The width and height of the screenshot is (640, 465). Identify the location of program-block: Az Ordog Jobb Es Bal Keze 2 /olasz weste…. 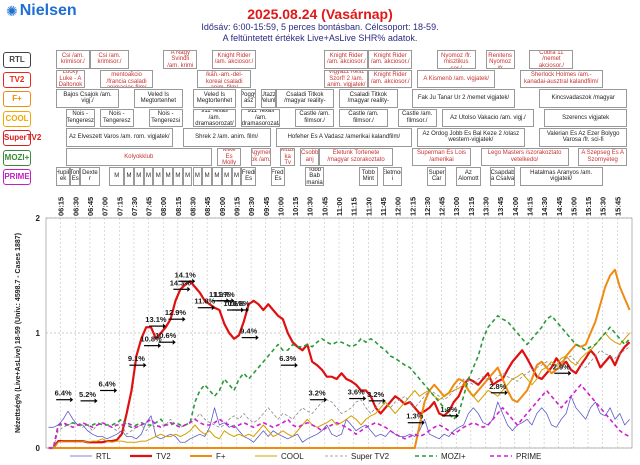
(471, 137).